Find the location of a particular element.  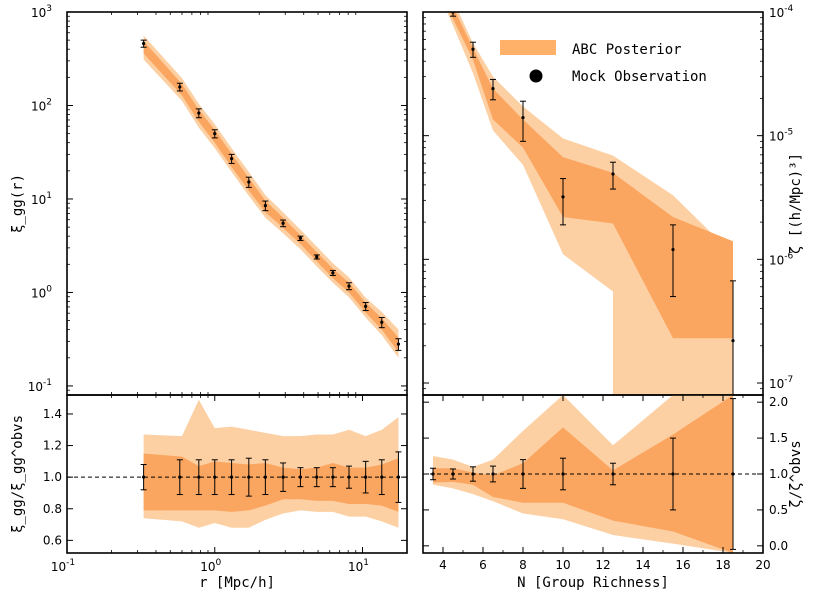

y-tick-label: 10⁻⁶ is located at coordinates (781, 259).